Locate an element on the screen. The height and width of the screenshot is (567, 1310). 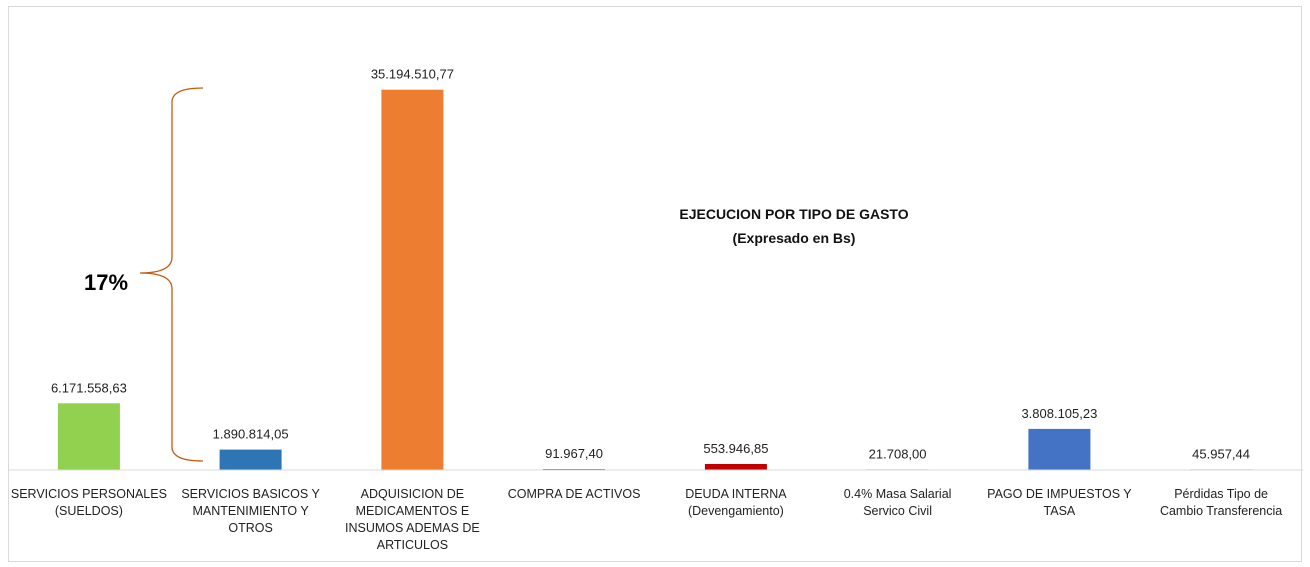
category-label-7: PAGO DE IMPUESTOS Y TASA is located at coordinates (1059, 502).